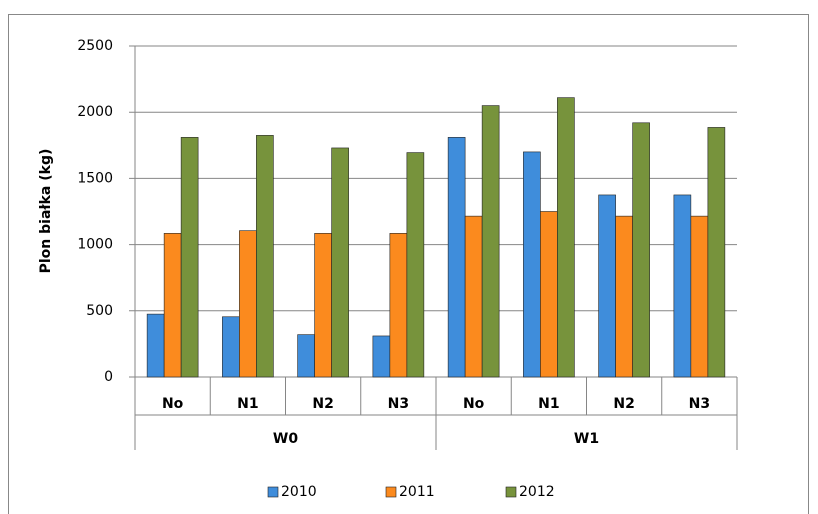  What do you see at coordinates (537, 492) in the screenshot?
I see `legend-label: 2012` at bounding box center [537, 492].